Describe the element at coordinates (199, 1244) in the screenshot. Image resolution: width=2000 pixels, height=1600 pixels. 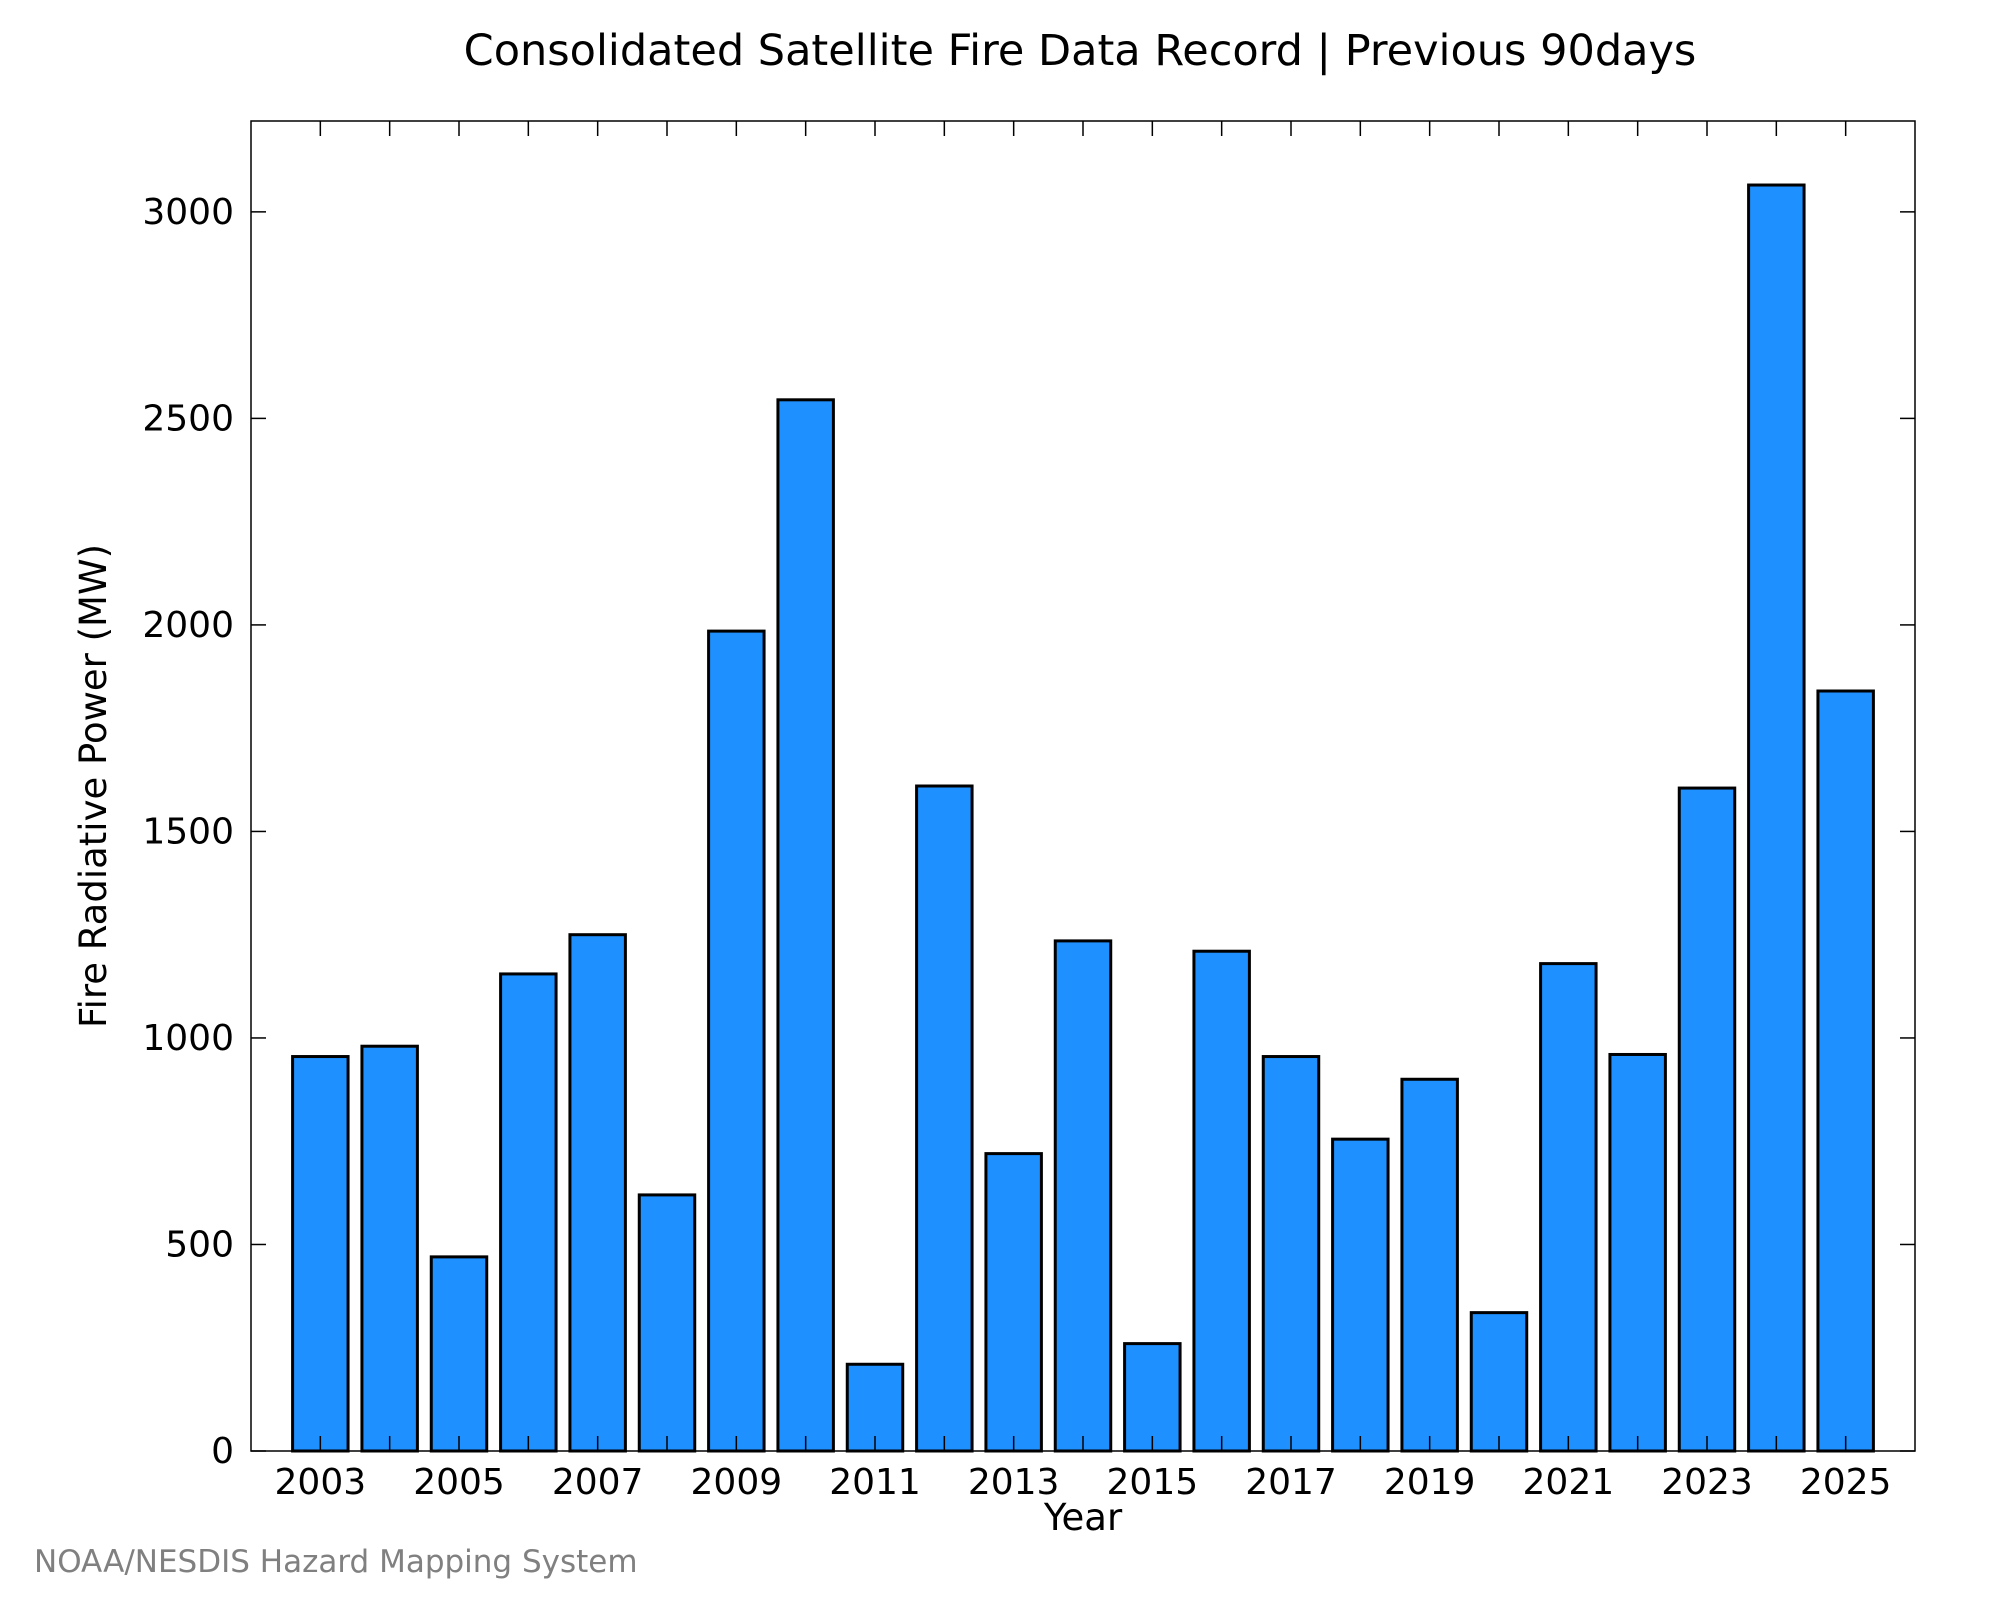
I see `y-tick-label-500: 500` at that location.